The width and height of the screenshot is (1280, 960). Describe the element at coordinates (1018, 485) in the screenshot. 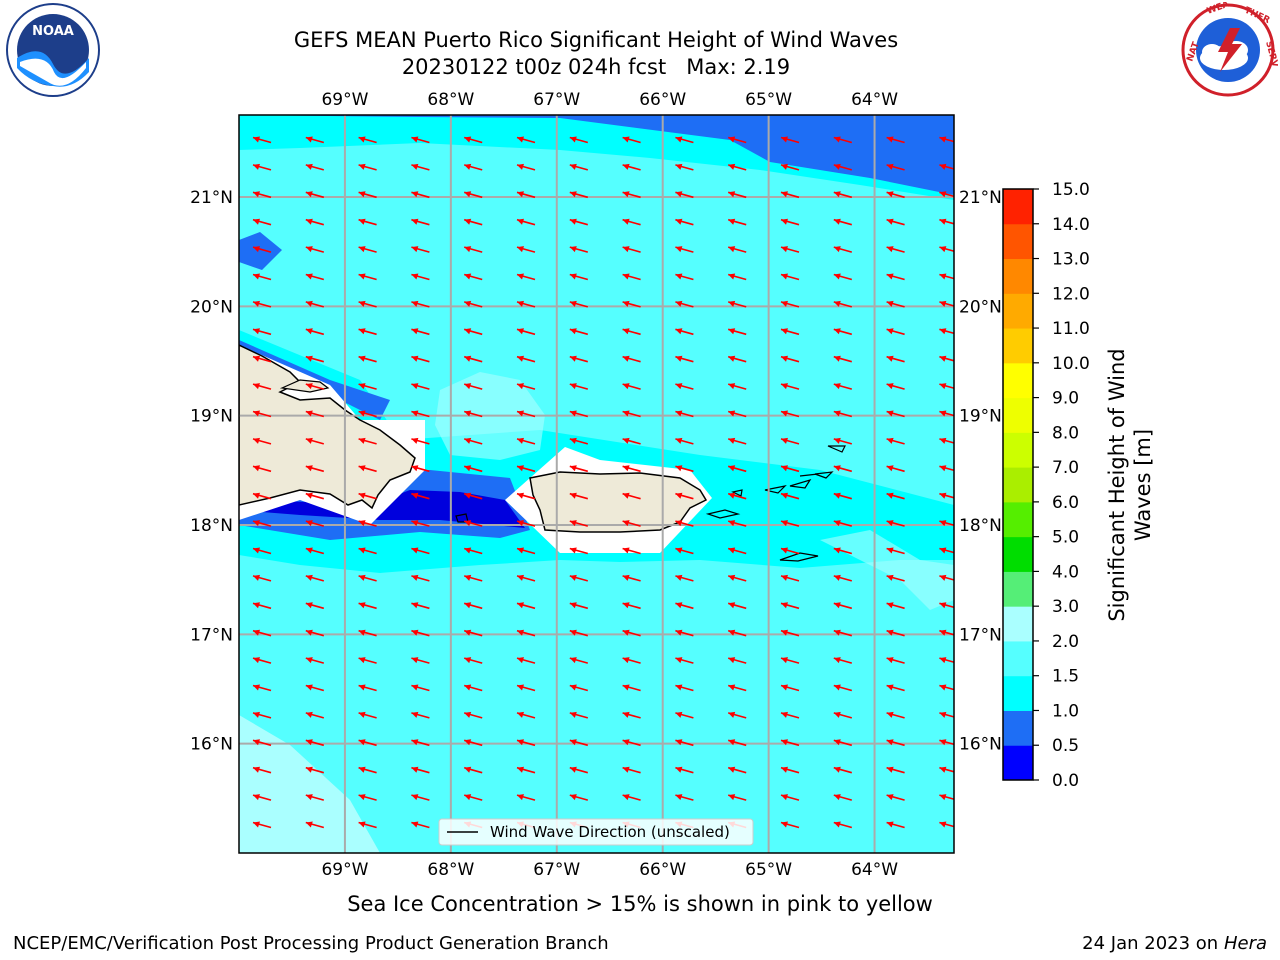

I see `colorbar-segment` at that location.